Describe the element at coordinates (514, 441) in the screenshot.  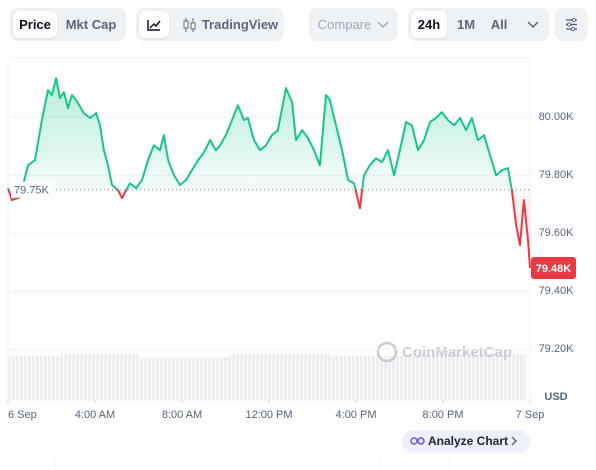
I see `analyze-chevron` at that location.